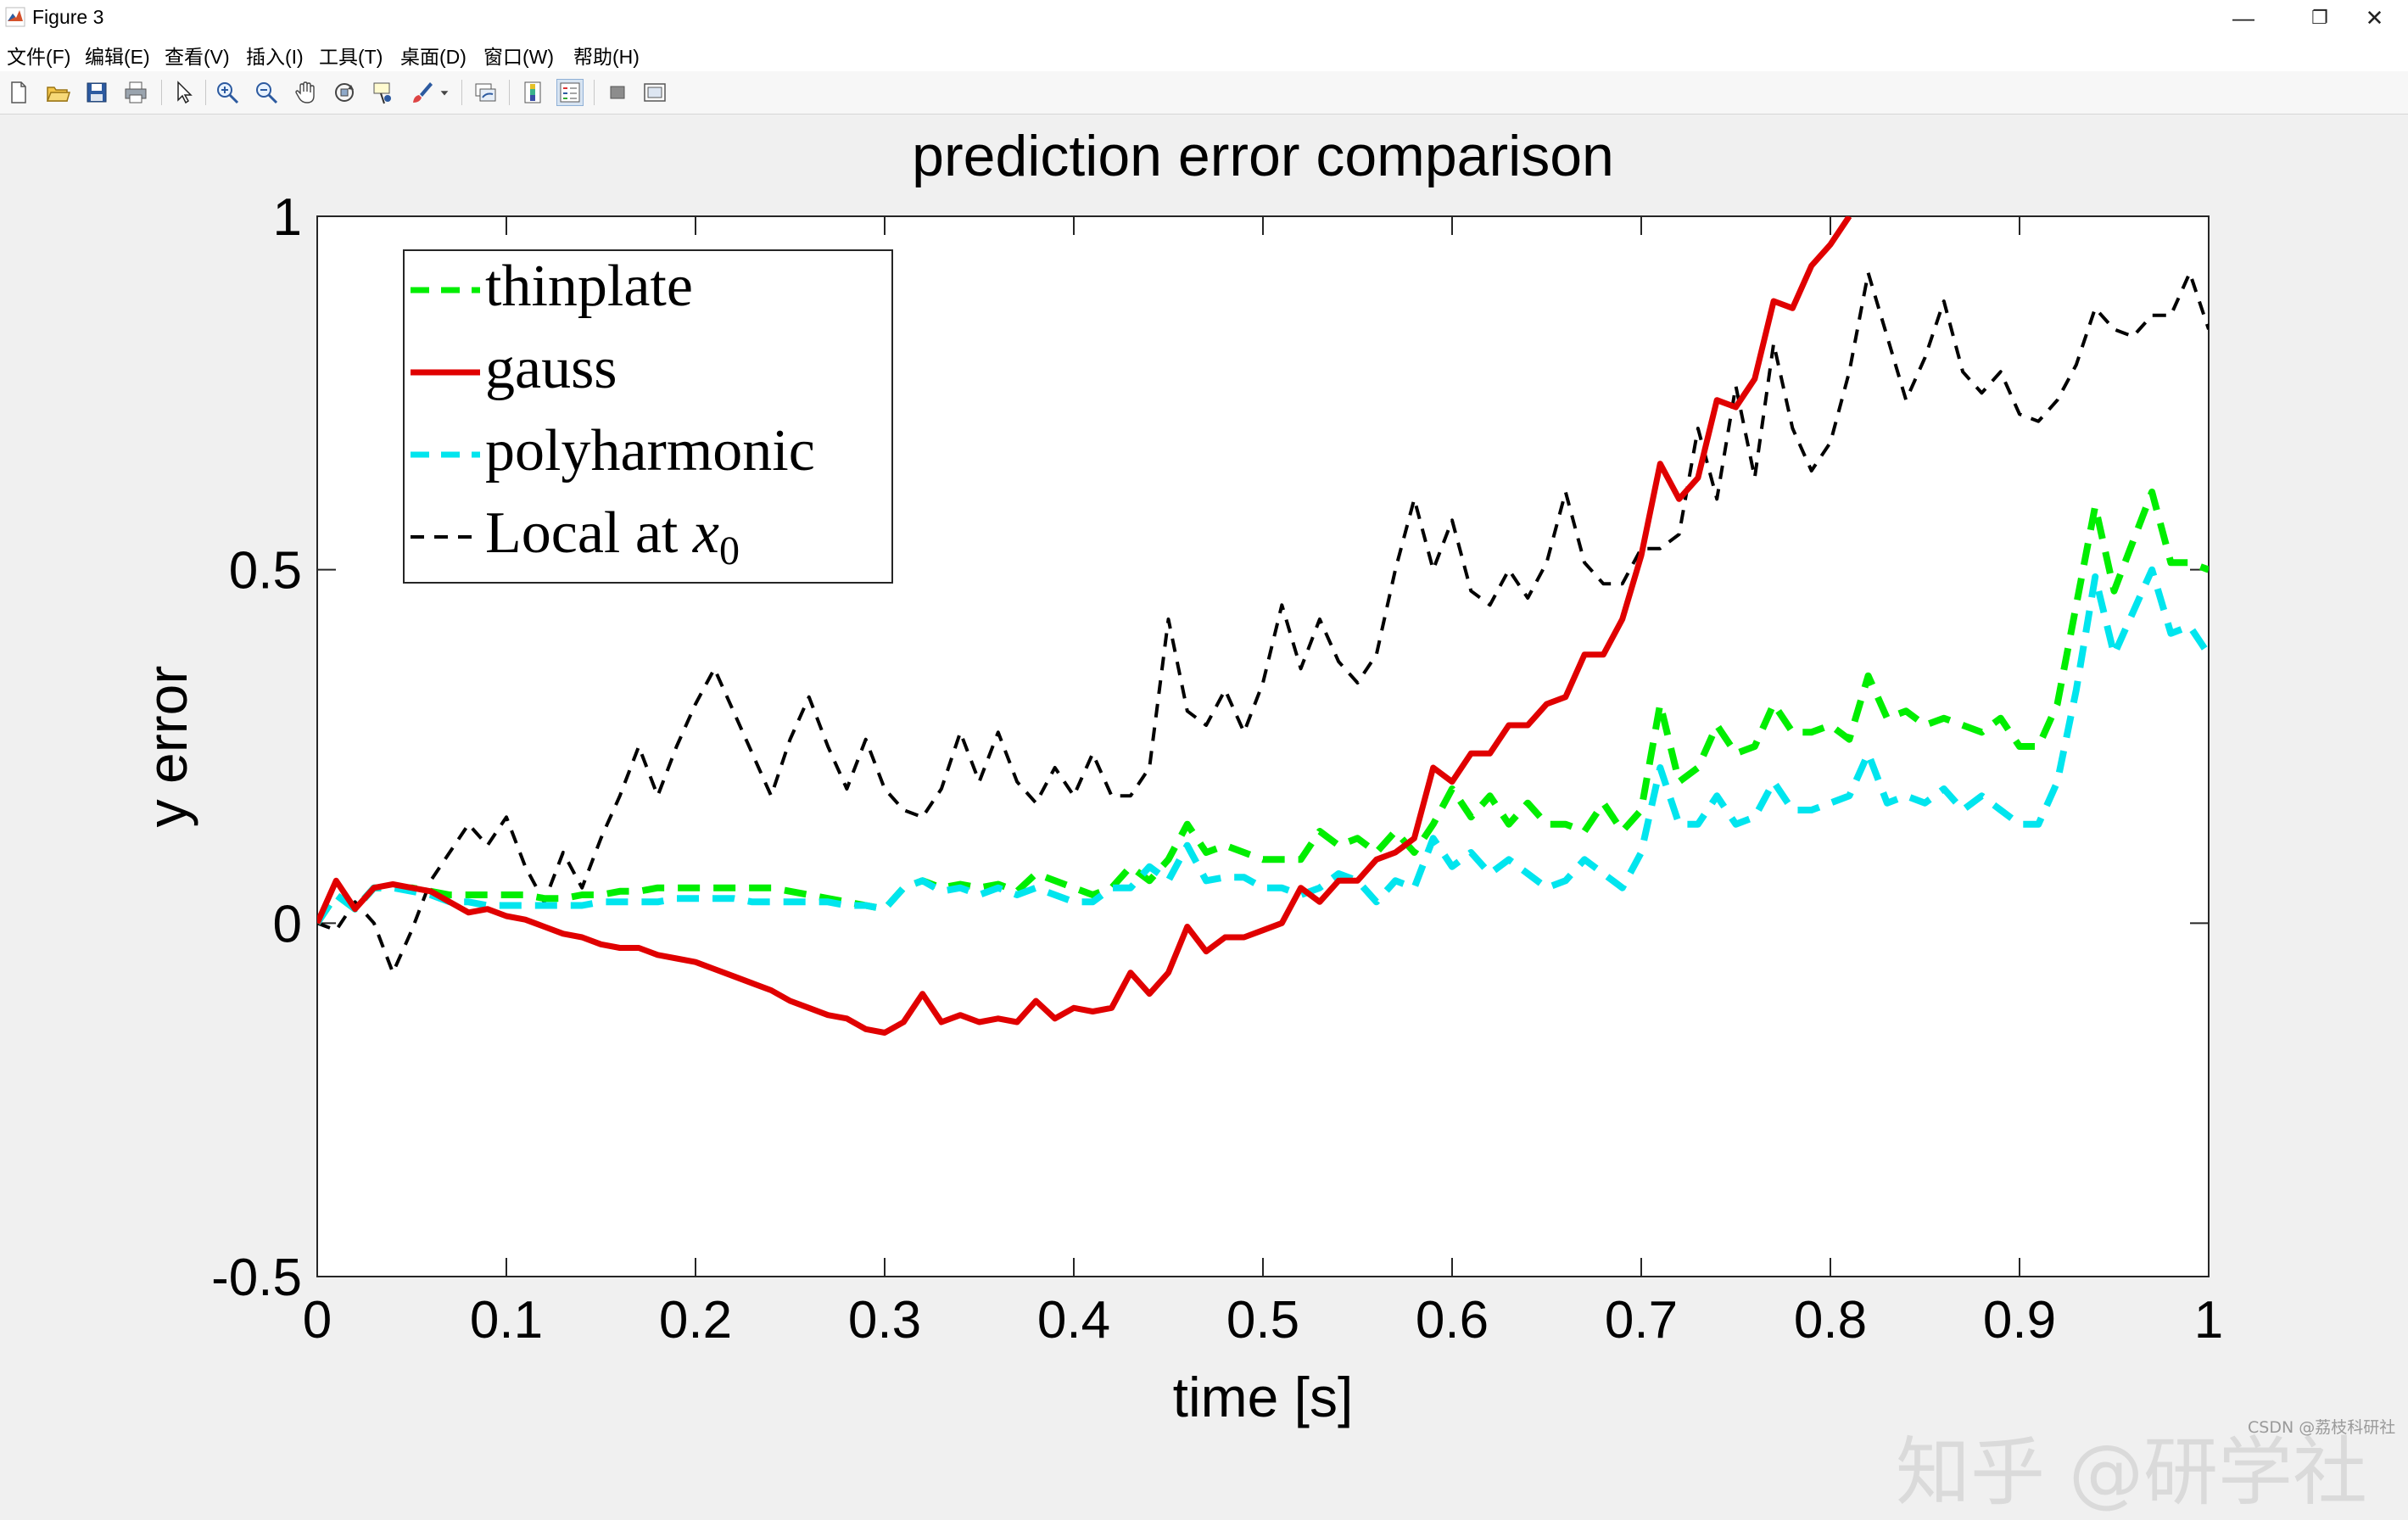  I want to click on pan-hand-icon, so click(305, 92).